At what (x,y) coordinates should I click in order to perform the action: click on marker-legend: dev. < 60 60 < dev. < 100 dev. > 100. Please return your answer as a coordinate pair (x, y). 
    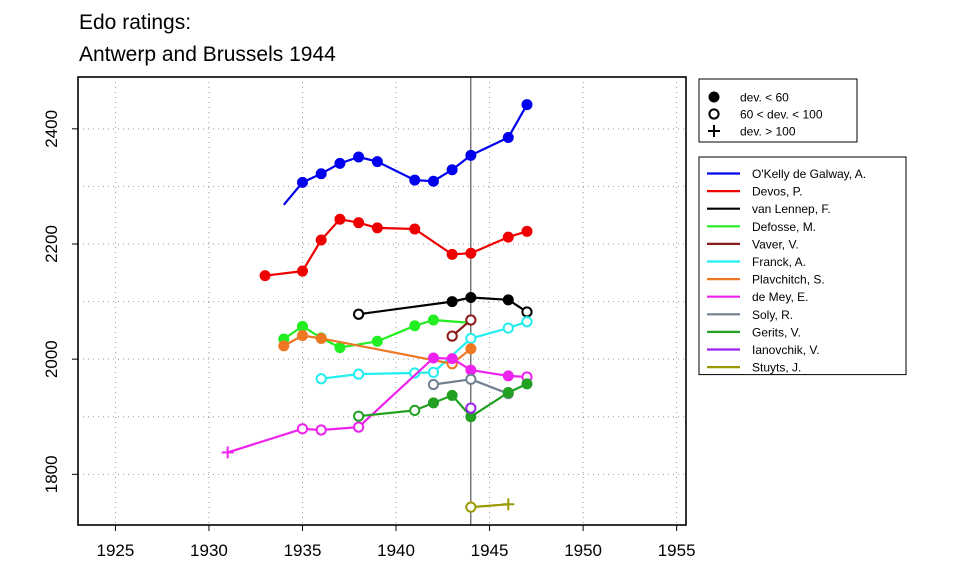
    Looking at the image, I should click on (778, 110).